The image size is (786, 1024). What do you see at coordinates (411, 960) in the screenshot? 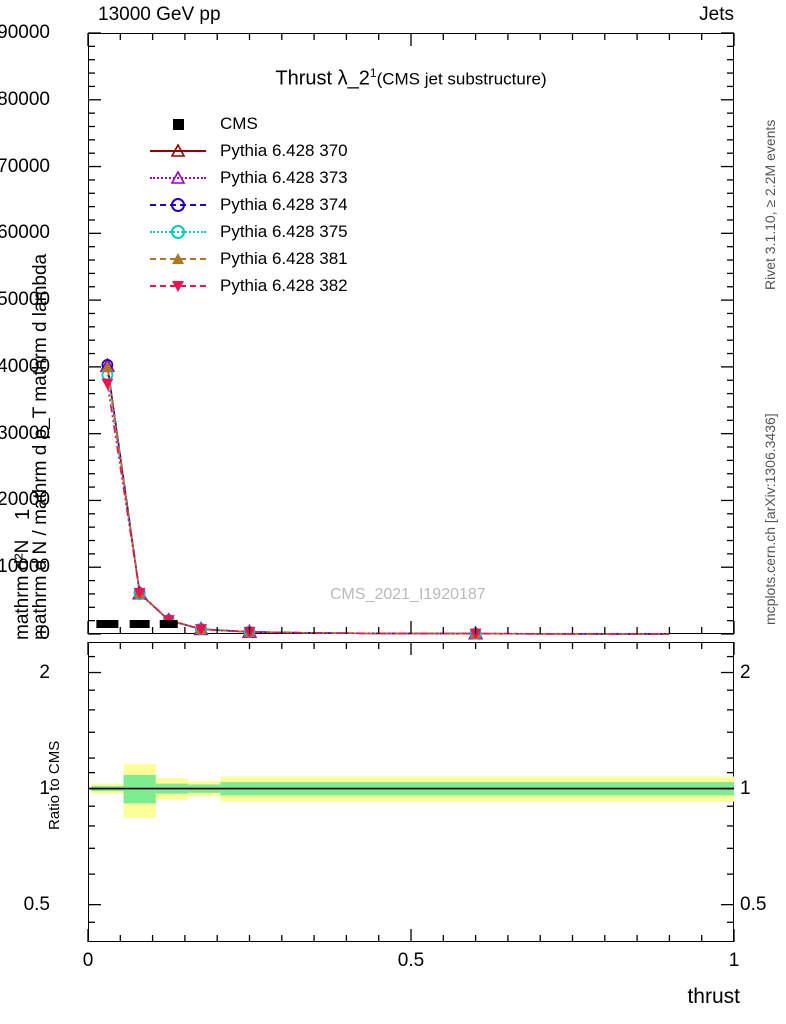
I see `x-axis-tick-label: 0.5` at bounding box center [411, 960].